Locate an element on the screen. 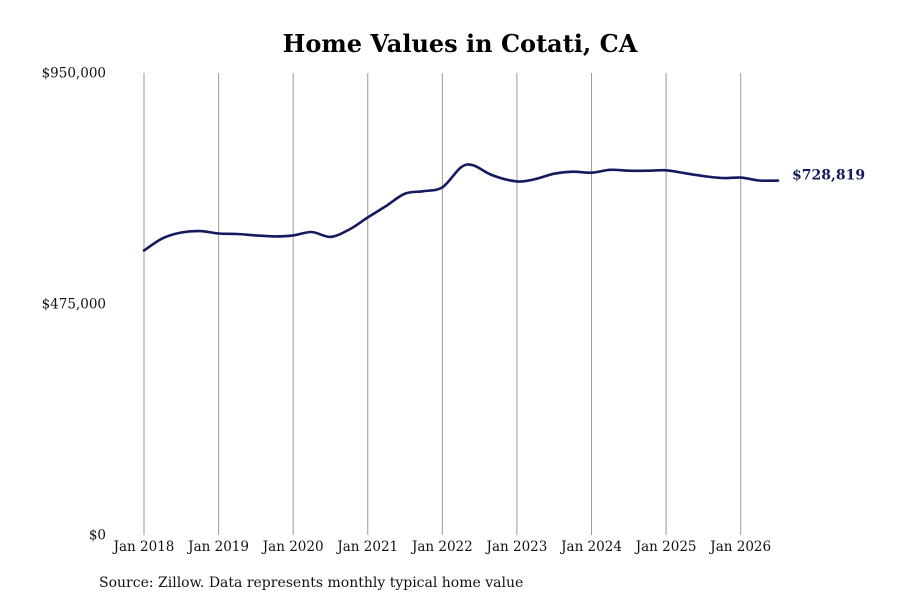 The width and height of the screenshot is (900, 600). x-tick-label: Jan 2024 is located at coordinates (590, 547).